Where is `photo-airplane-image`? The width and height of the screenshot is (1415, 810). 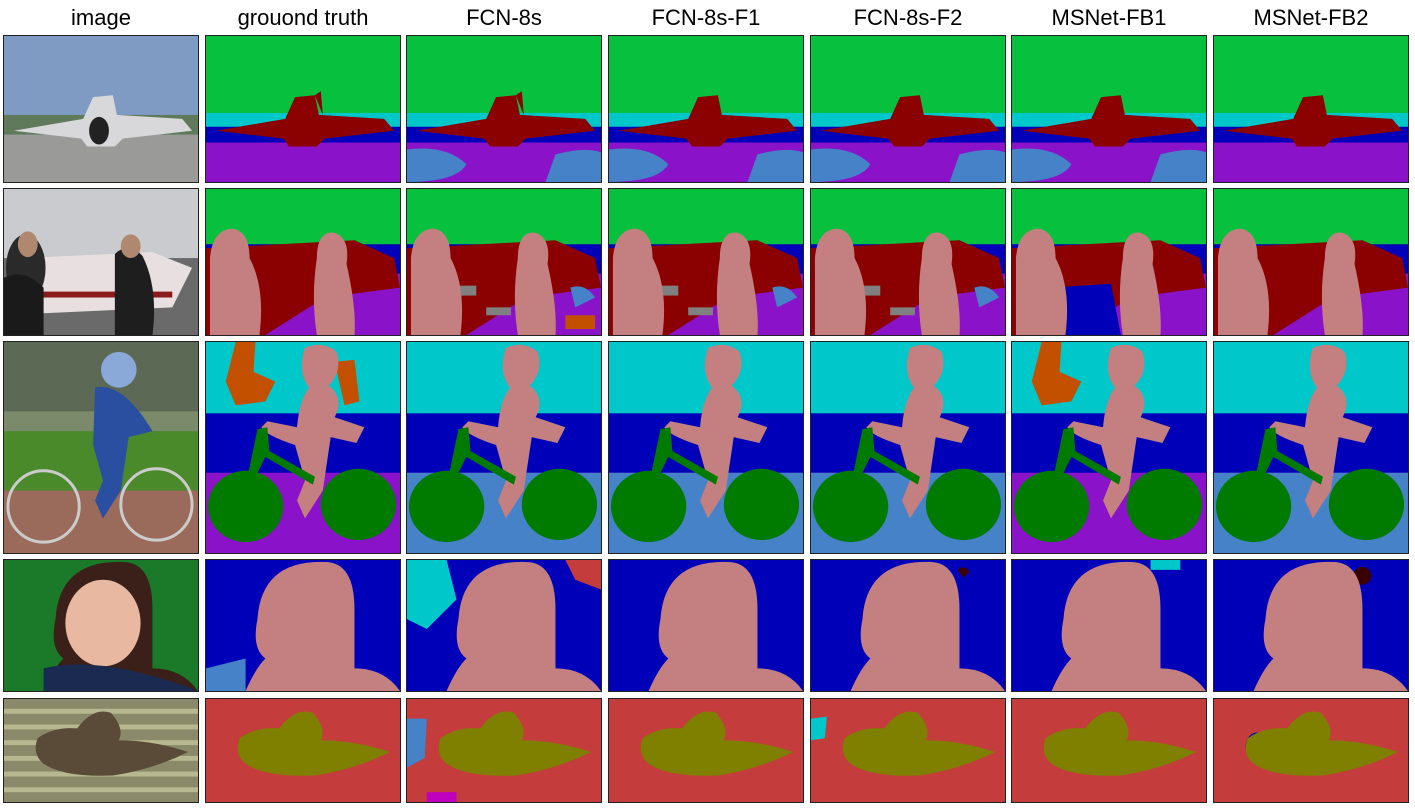
photo-airplane-image is located at coordinates (101, 109).